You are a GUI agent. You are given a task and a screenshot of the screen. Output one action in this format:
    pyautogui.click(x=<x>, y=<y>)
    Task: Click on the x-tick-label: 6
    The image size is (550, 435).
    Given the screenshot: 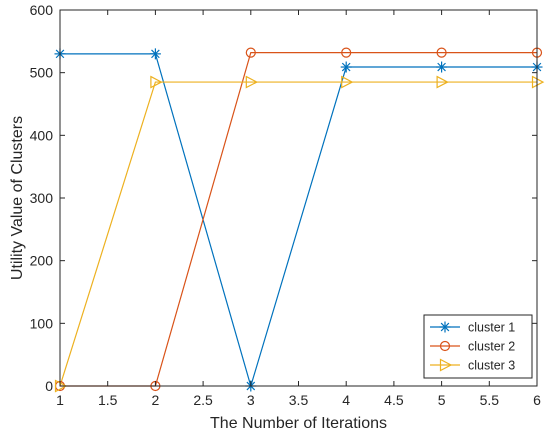 What is the action you would take?
    pyautogui.click(x=537, y=400)
    